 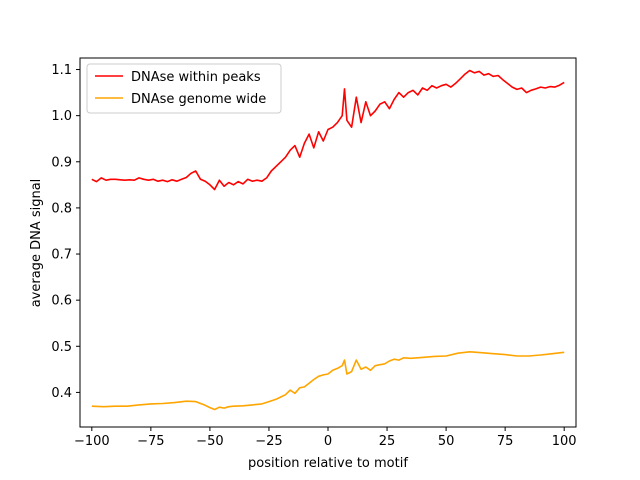 I want to click on x-tick-label: −75, so click(x=150, y=441).